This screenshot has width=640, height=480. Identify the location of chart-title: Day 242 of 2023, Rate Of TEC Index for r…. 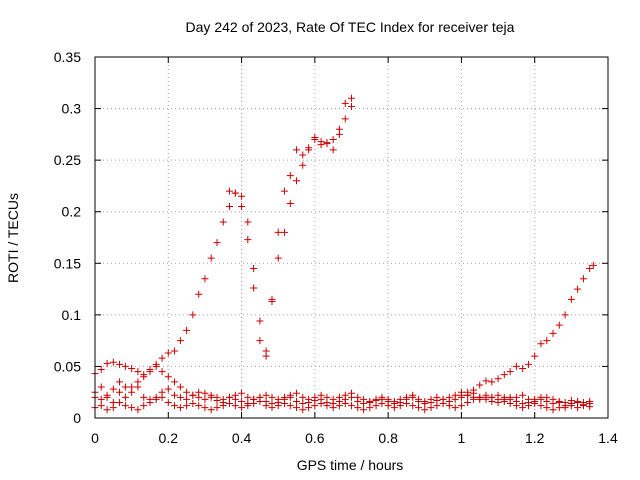
(350, 27).